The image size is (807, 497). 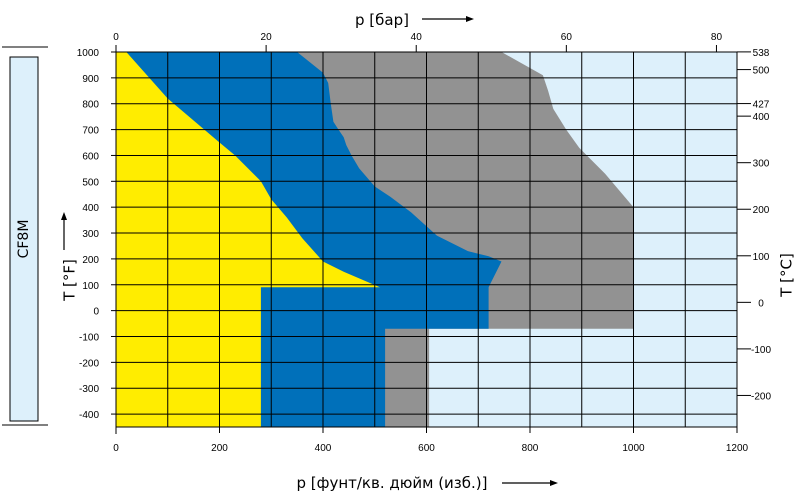 What do you see at coordinates (90, 234) in the screenshot?
I see `y-left-tick-label: 300` at bounding box center [90, 234].